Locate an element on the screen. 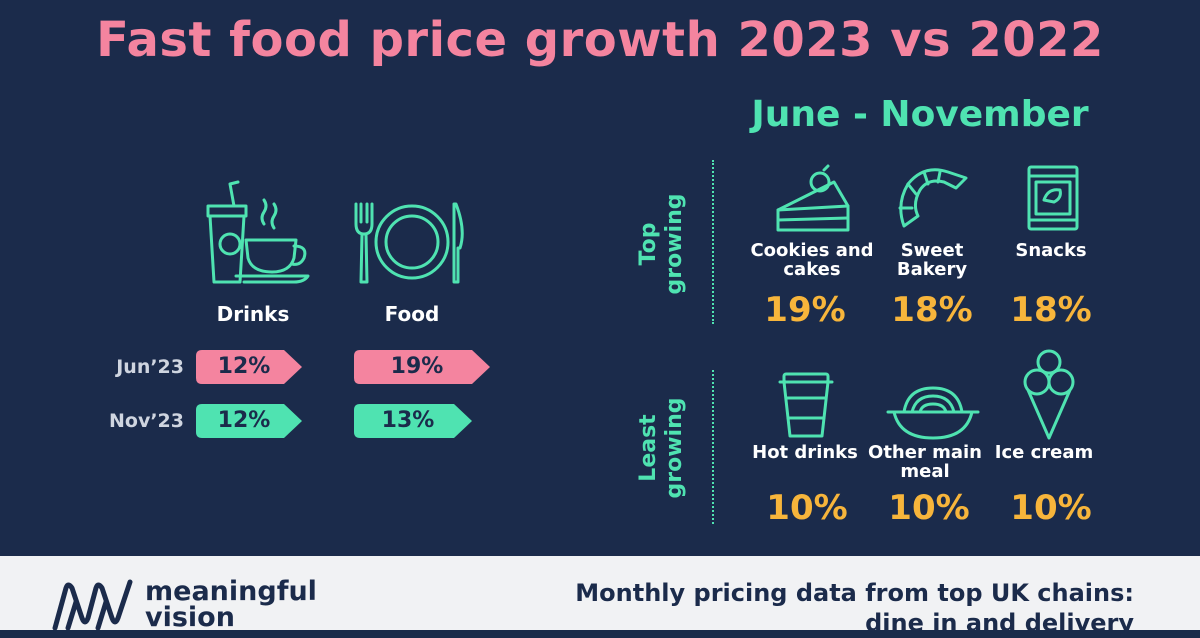 This screenshot has height=638, width=1200. value-pill-drinks-jun: 12% is located at coordinates (249, 367).